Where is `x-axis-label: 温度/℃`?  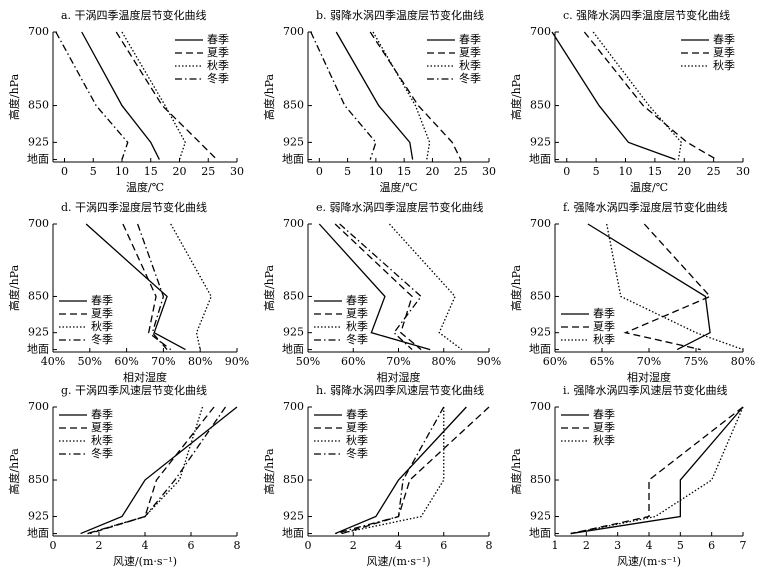 x-axis-label: 温度/℃ is located at coordinates (398, 187).